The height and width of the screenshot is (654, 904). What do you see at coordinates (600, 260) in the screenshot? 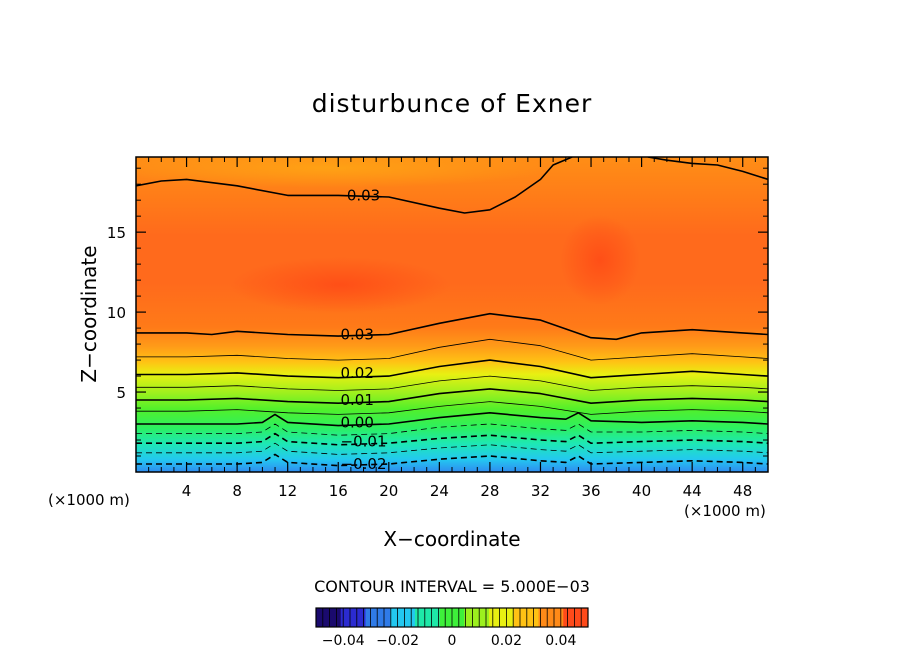
I see `field-core-maximum-east` at bounding box center [600, 260].